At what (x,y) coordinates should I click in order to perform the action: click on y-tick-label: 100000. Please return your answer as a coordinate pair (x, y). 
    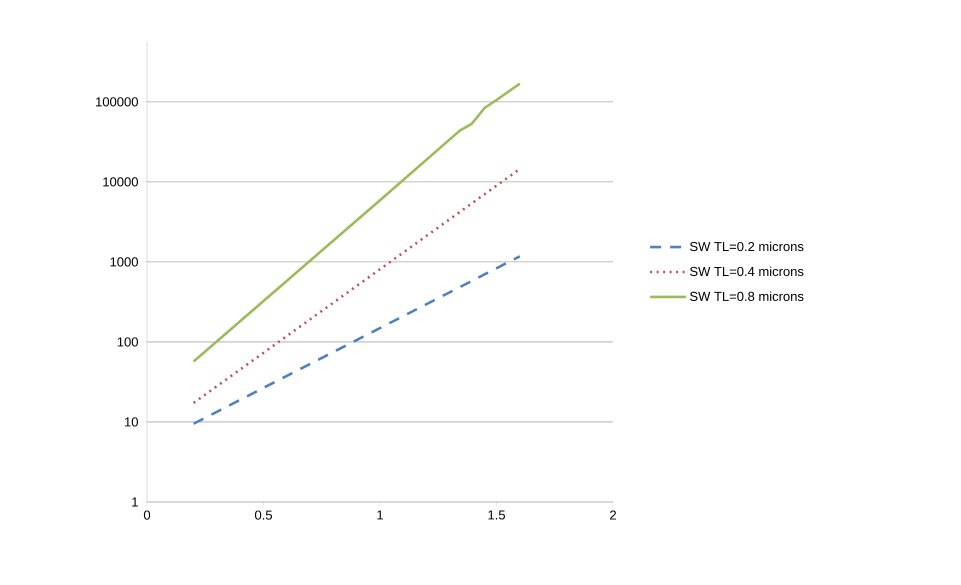
    Looking at the image, I should click on (117, 101).